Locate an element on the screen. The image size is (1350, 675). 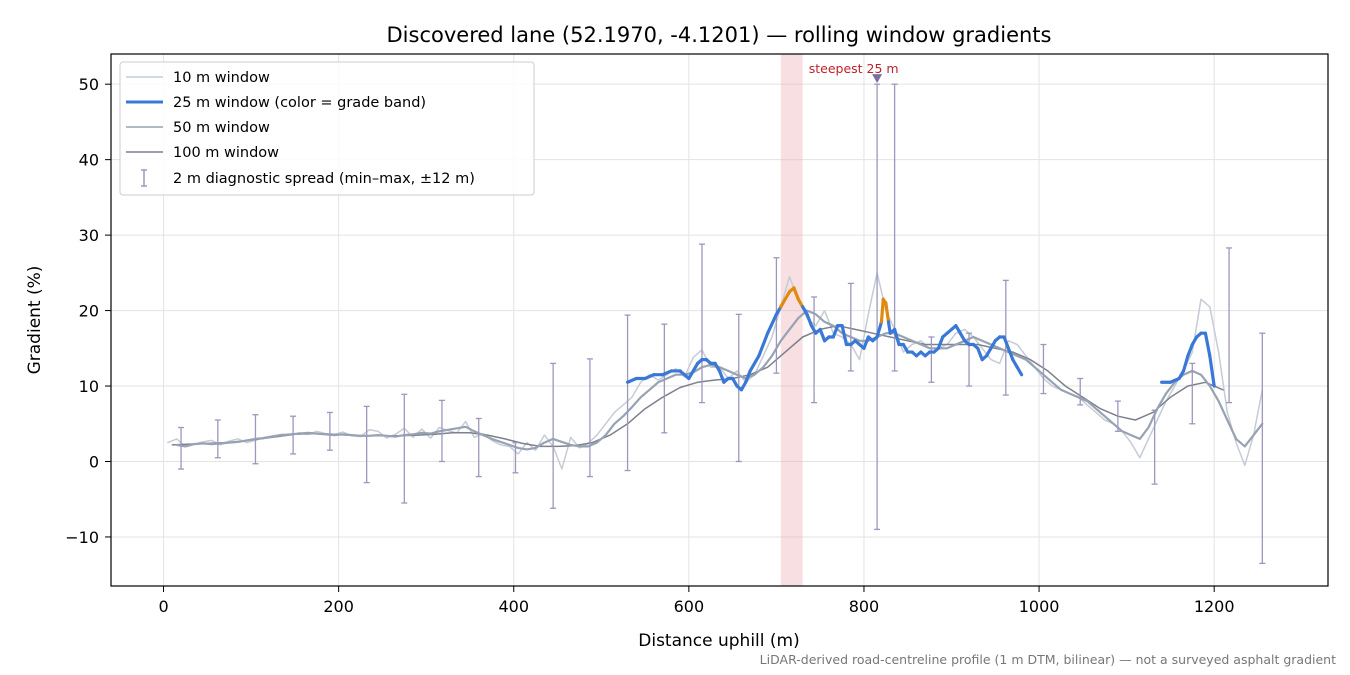
x-tick-label-600: 600 is located at coordinates (689, 606).